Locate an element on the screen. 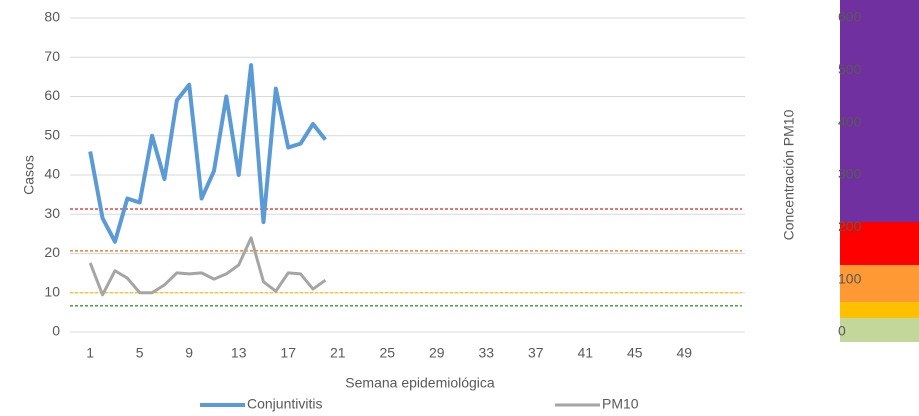  x-tick-label: 21 is located at coordinates (338, 353).